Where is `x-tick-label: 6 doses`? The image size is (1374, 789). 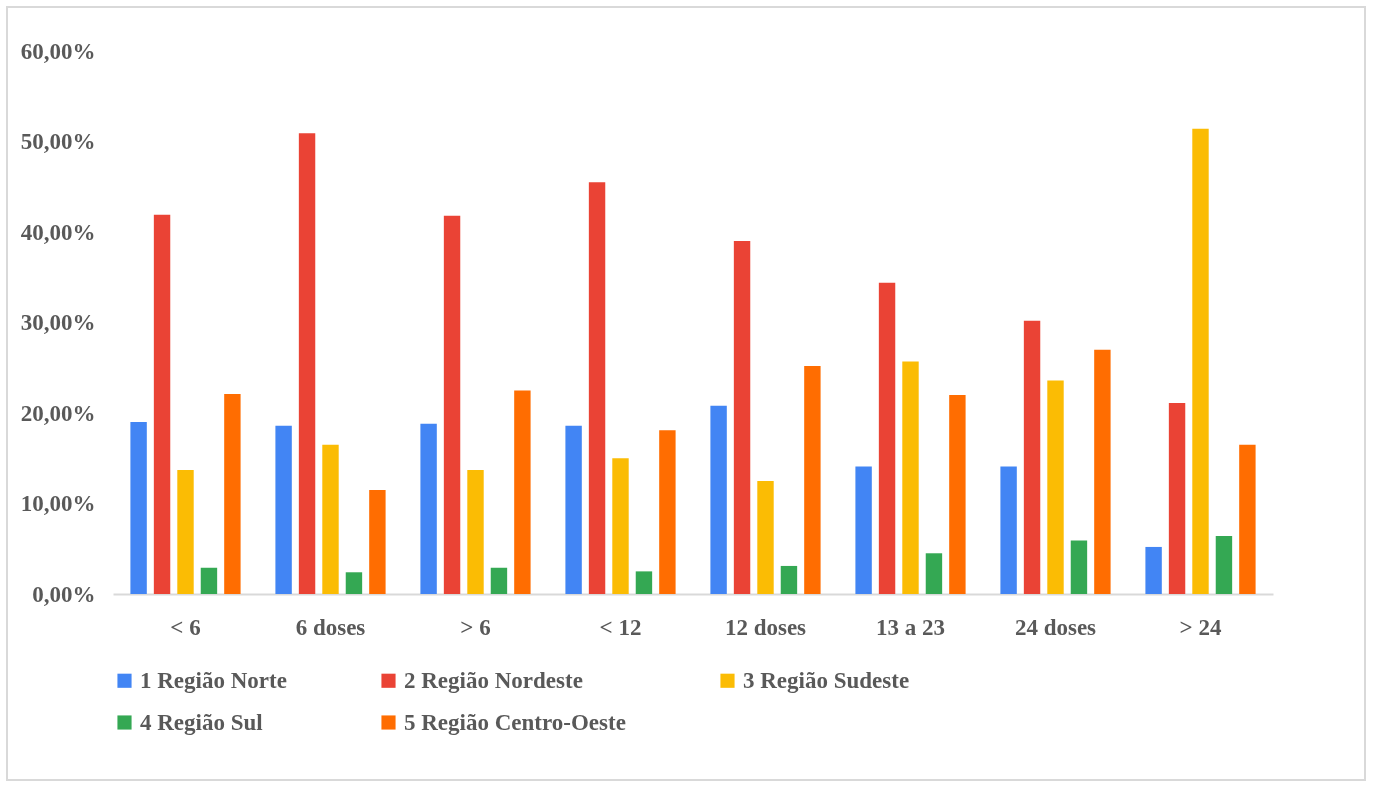
x-tick-label: 6 doses is located at coordinates (330, 627).